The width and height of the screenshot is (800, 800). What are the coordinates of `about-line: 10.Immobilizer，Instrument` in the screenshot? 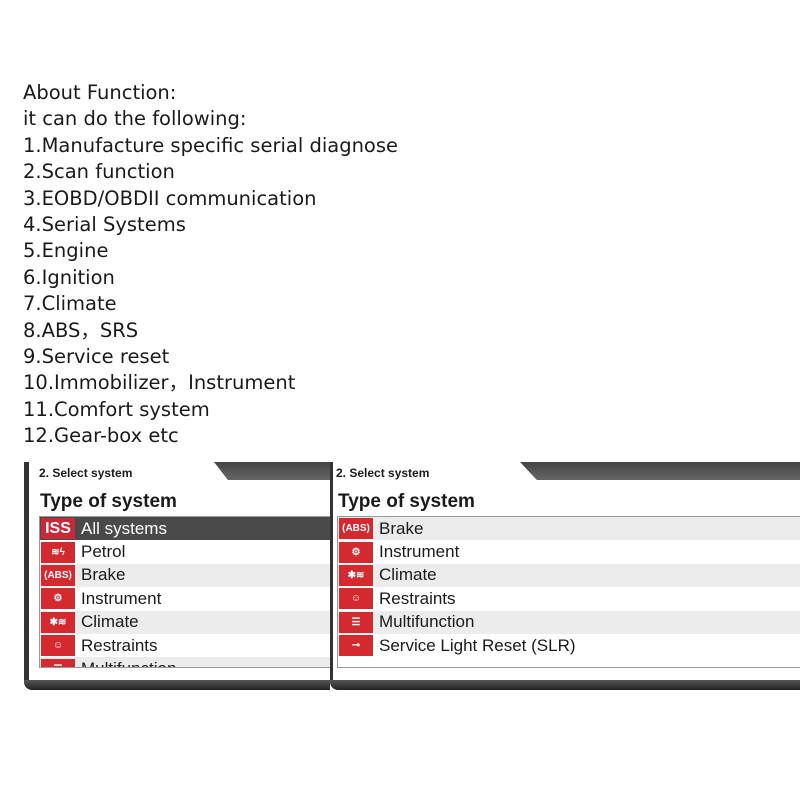 It's located at (159, 383).